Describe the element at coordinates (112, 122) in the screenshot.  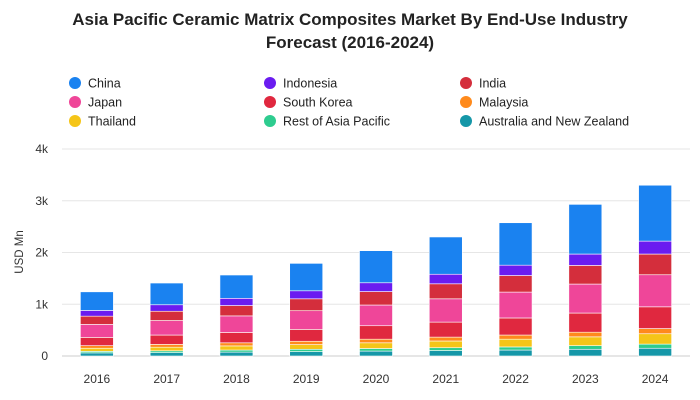
I see `legend-label: Thailand` at that location.